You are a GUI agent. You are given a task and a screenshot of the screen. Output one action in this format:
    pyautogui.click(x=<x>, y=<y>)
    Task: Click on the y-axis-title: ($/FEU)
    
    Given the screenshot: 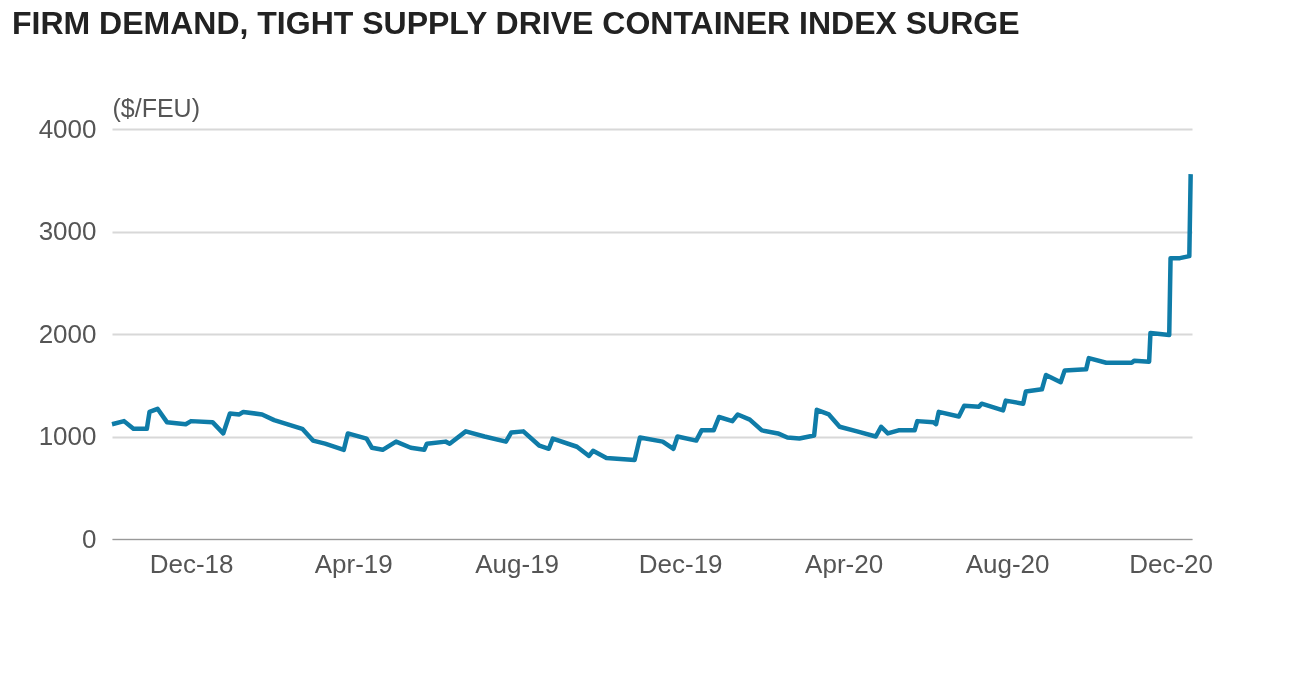 What is the action you would take?
    pyautogui.click(x=156, y=107)
    